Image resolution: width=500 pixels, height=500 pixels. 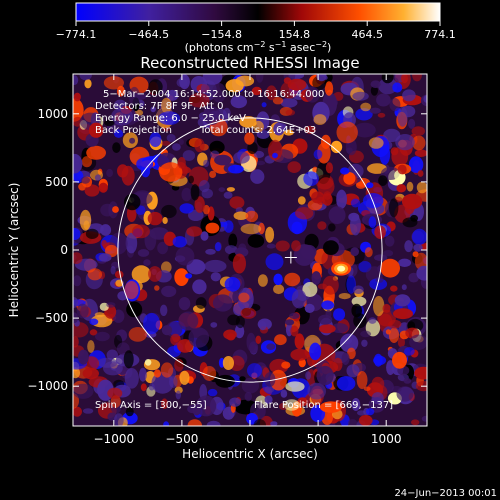 I want to click on annotation-flare-position: Flare Position = [669,−137], so click(x=323, y=405).